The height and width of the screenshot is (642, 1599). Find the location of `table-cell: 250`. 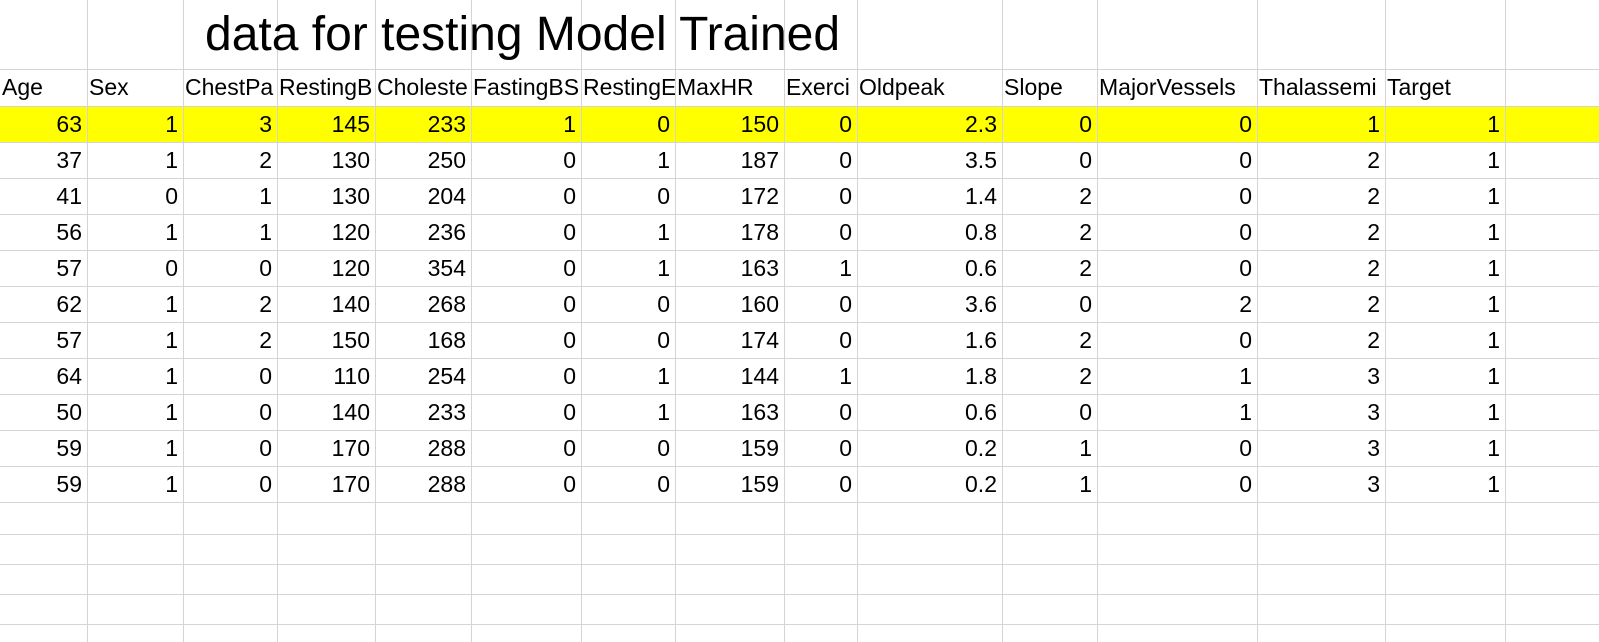

table-cell: 250 is located at coordinates (446, 160).